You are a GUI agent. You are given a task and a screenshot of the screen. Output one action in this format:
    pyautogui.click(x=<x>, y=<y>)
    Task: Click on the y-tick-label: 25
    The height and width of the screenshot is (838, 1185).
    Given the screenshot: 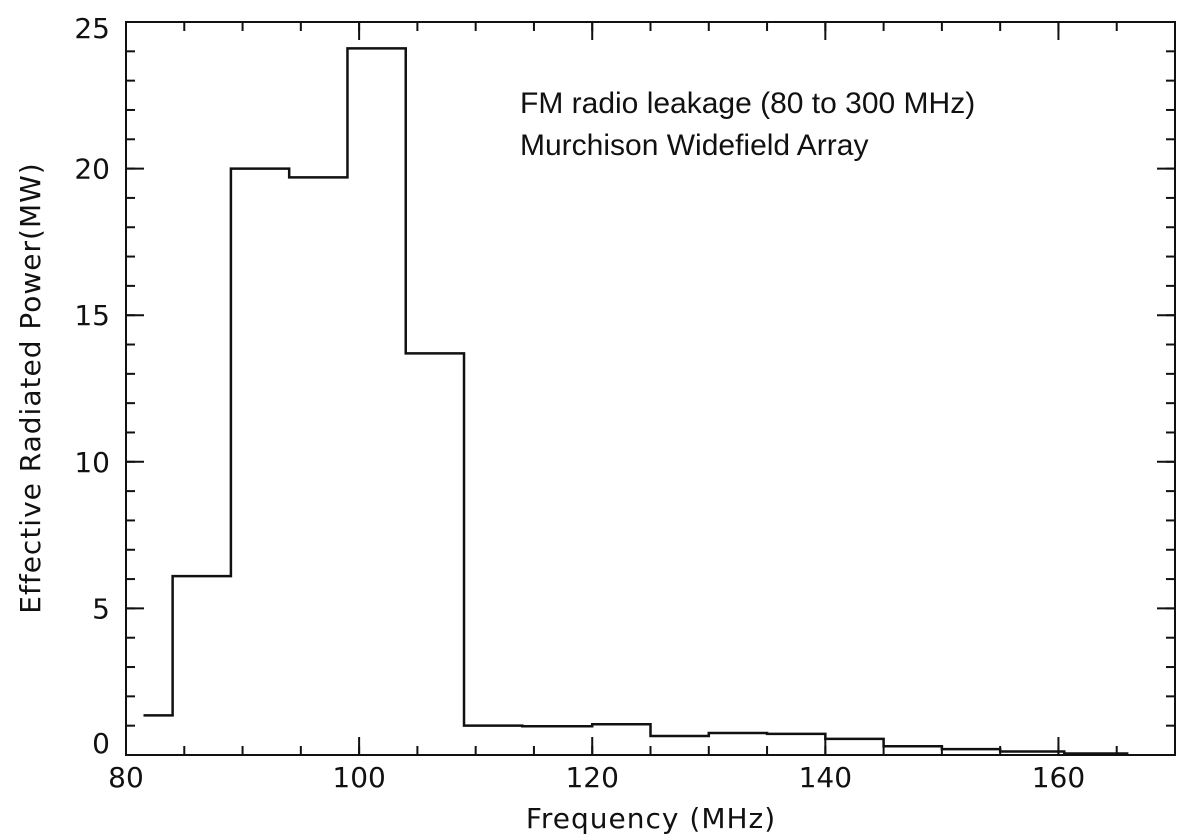 What is the action you would take?
    pyautogui.click(x=92, y=28)
    